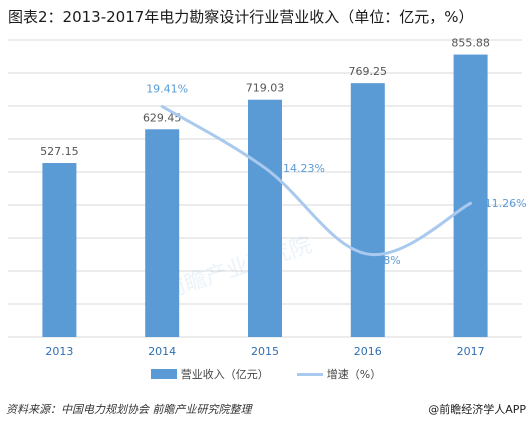 The width and height of the screenshot is (532, 427). I want to click on growth-label-2015: 14.23%, so click(304, 168).